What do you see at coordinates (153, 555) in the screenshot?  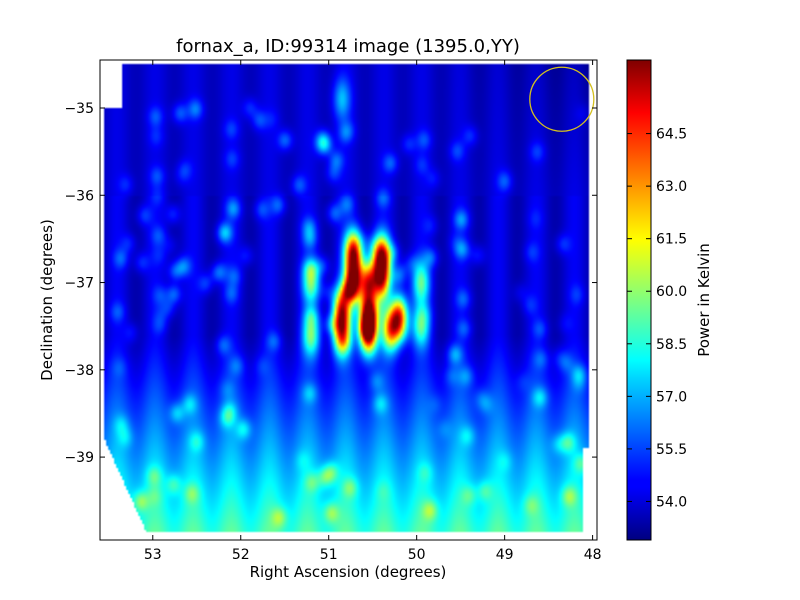 I see `x-tick-label: 53` at bounding box center [153, 555].